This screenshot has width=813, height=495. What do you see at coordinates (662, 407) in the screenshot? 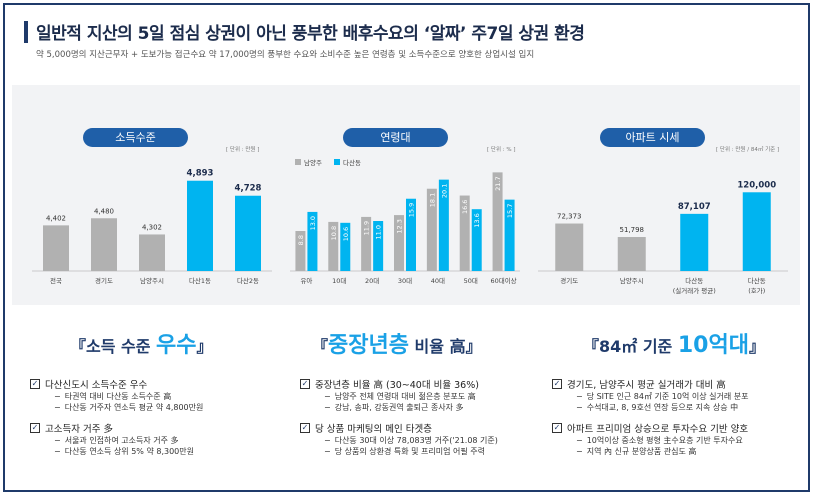
I see `bullet-sub-text: 수석대교, 8, 9호선 연장 등으로 지속 상승 中` at bounding box center [662, 407].